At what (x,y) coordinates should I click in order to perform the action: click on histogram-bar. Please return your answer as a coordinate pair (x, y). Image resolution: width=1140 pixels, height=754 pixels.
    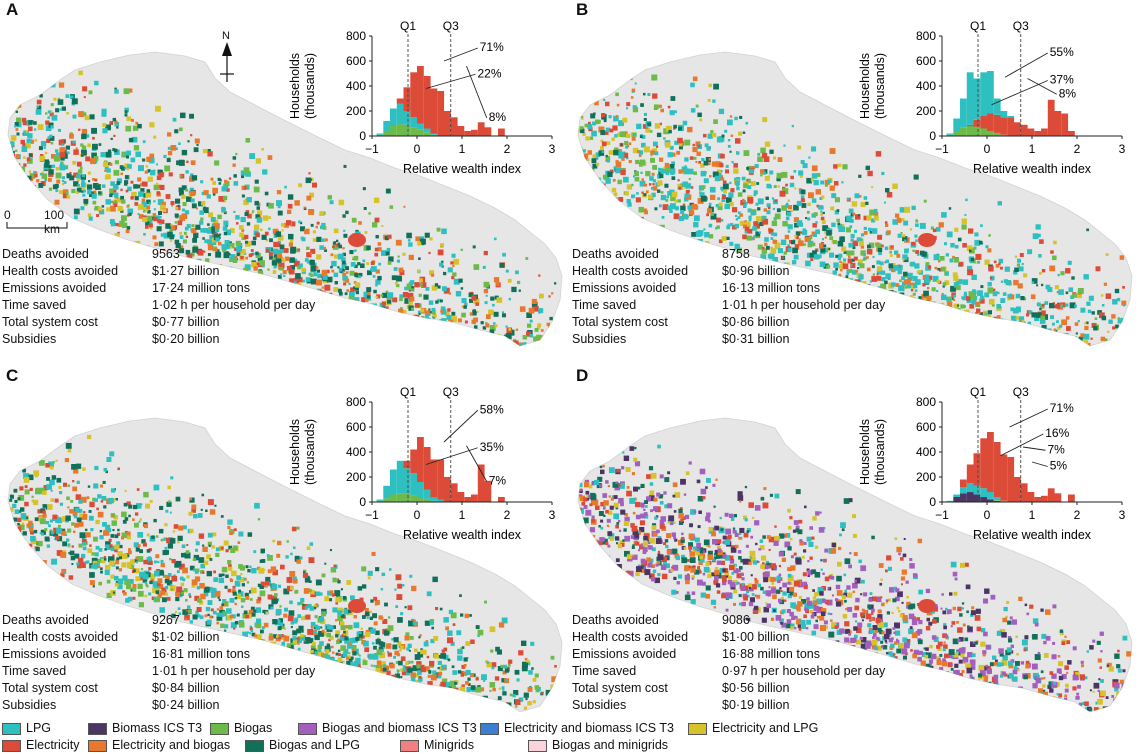
    Looking at the image, I should click on (461, 131).